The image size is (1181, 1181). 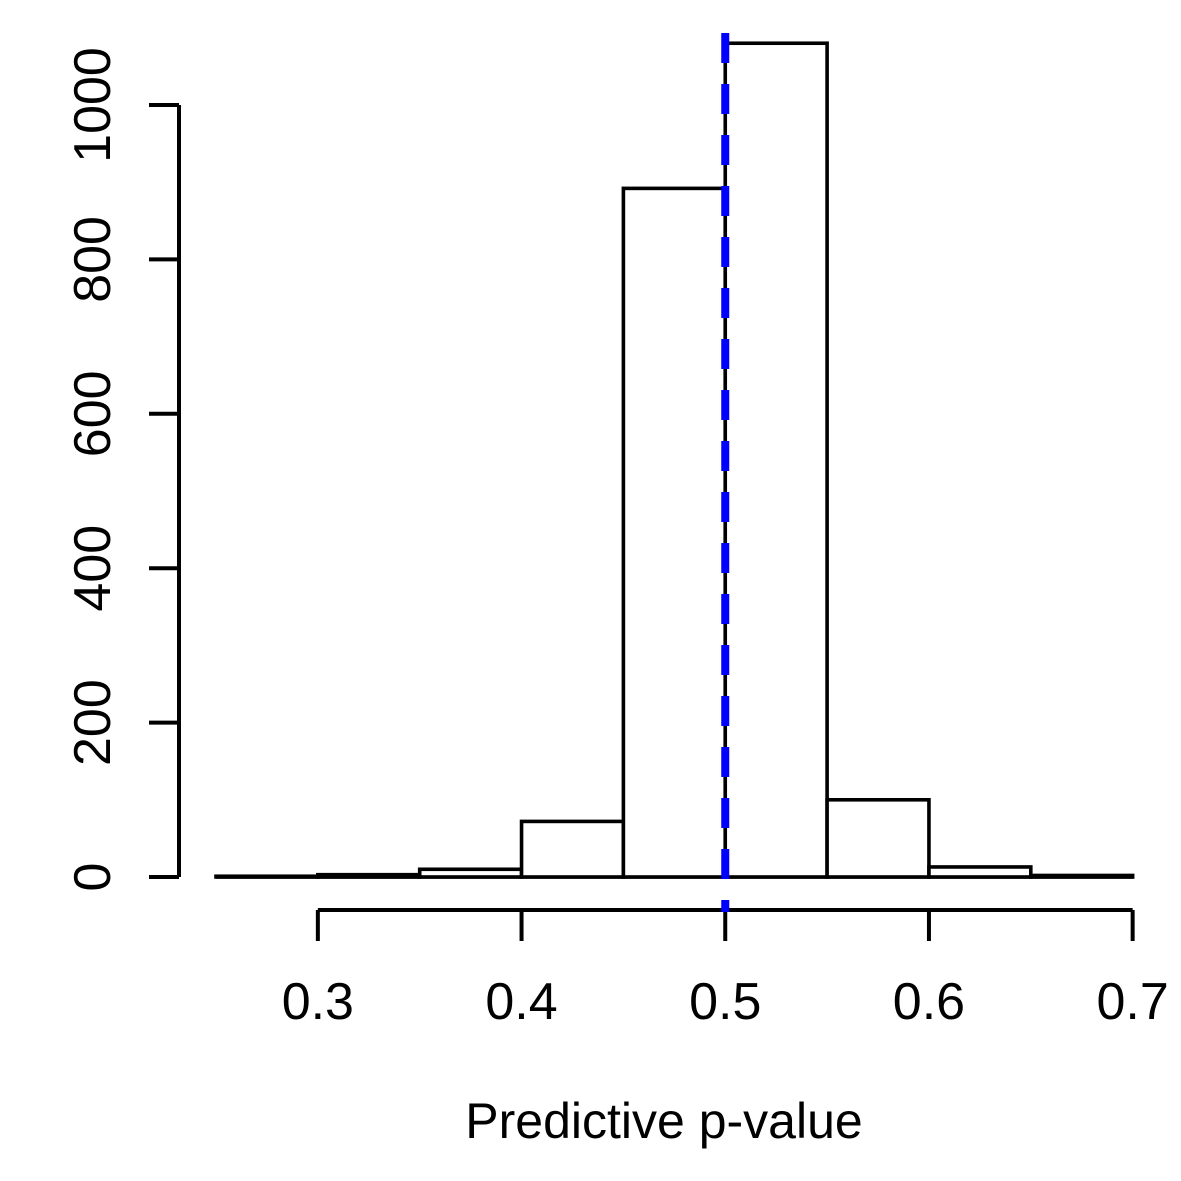 I want to click on x-tick-label: 0.7, so click(x=1133, y=1002).